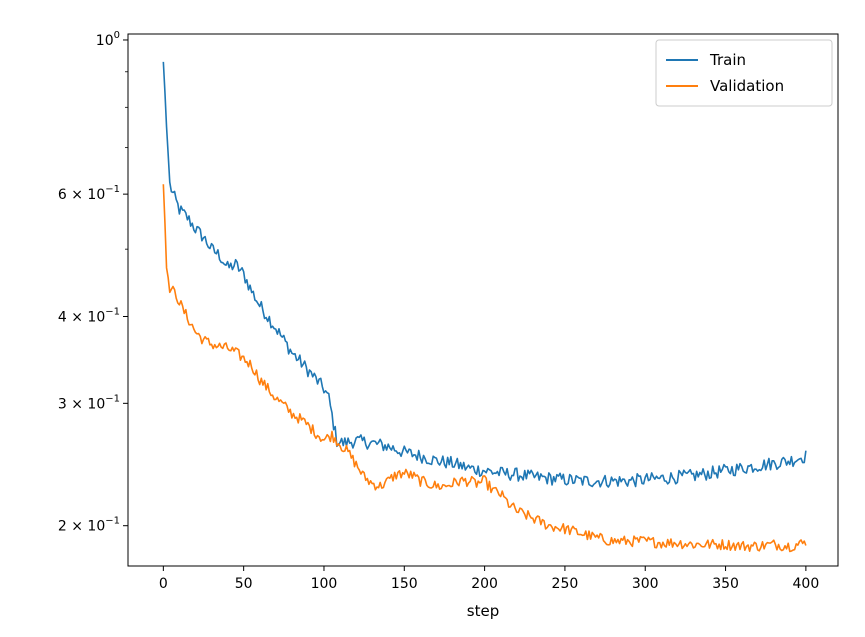 The image size is (865, 637). I want to click on x-tick-label: 300, so click(645, 584).